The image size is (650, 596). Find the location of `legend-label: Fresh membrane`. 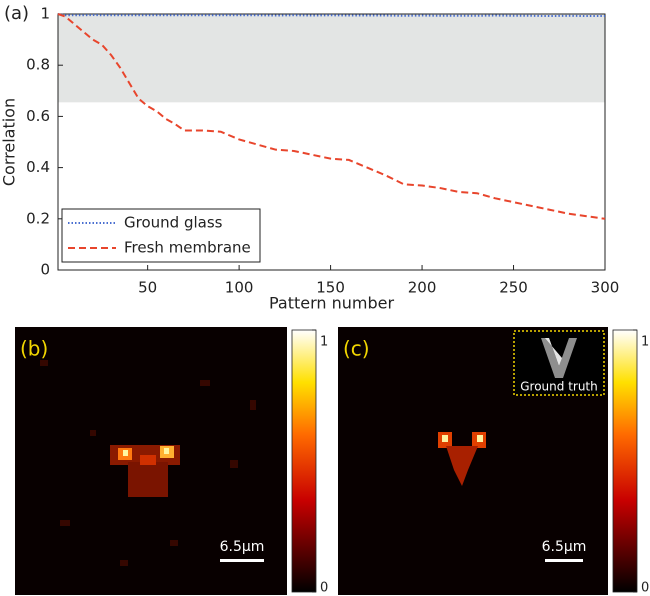

legend-label: Fresh membrane is located at coordinates (187, 248).